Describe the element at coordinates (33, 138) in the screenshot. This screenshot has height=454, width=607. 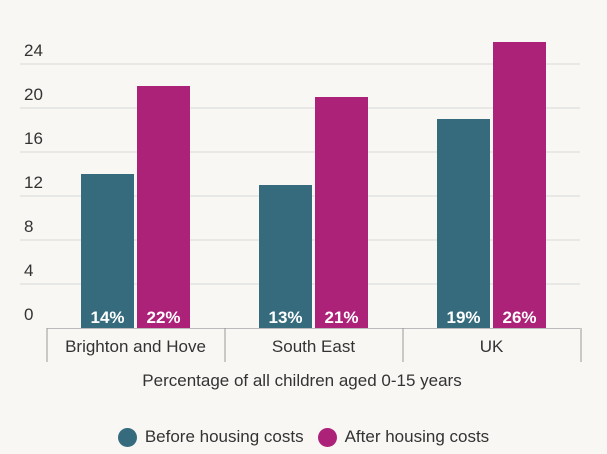
I see `y-tick-label: 16` at that location.